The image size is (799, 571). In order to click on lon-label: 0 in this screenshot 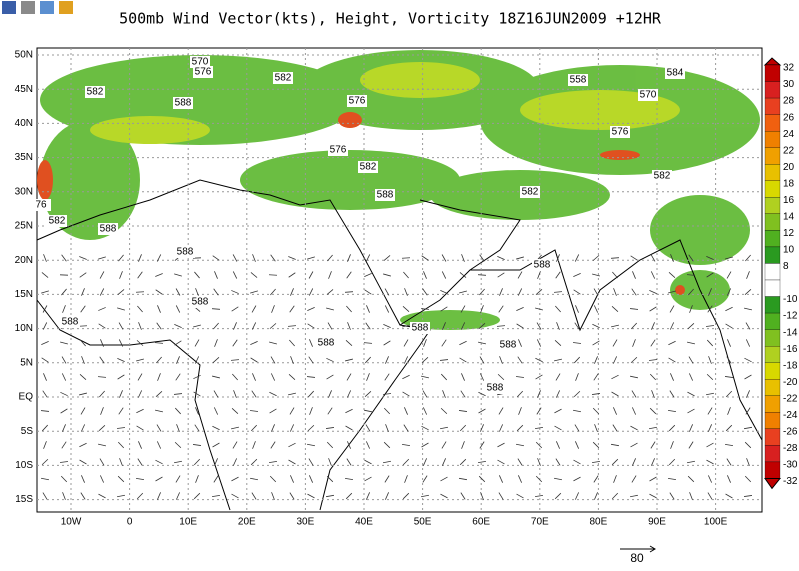, I will do `click(130, 522)`.